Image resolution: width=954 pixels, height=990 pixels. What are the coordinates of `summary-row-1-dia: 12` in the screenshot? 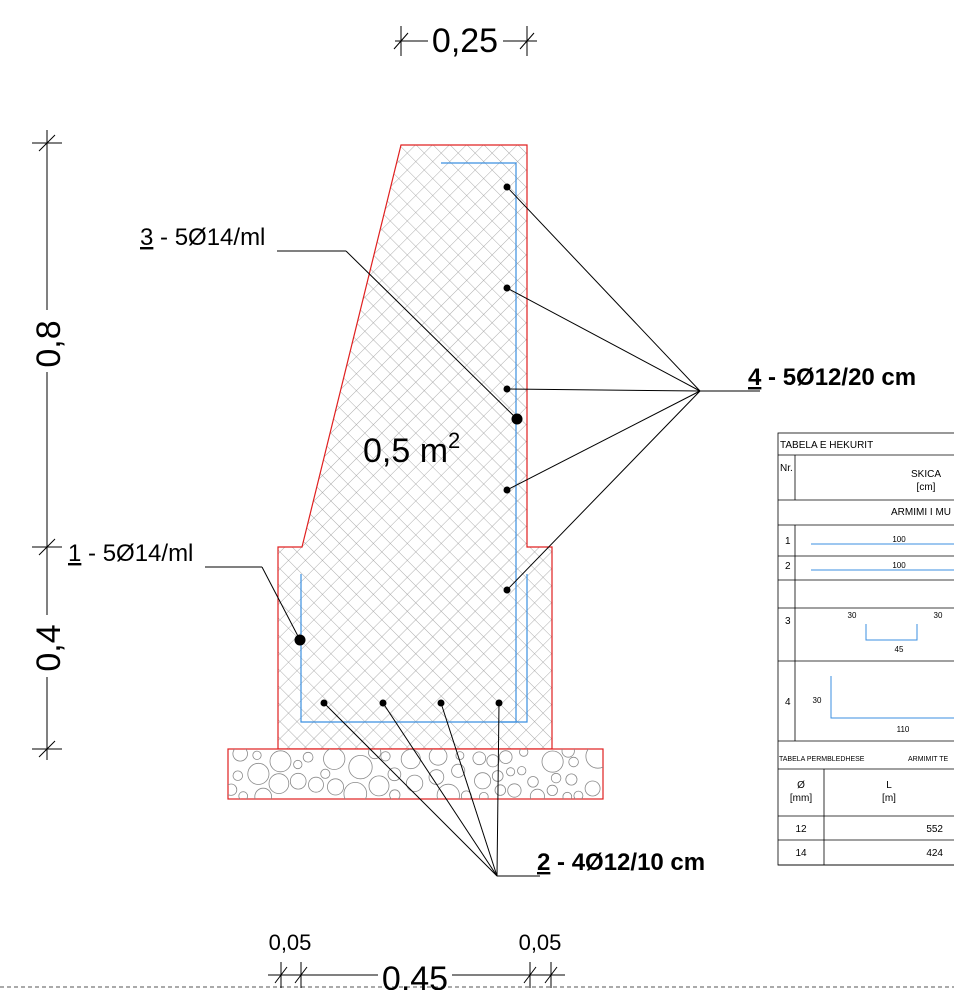 It's located at (801, 829).